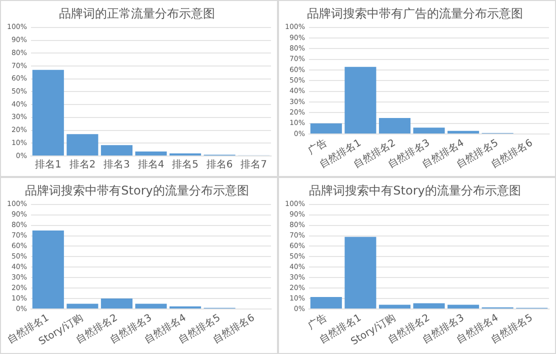  Describe the element at coordinates (219, 164) in the screenshot. I see `x-tick-label: 排名6` at that location.